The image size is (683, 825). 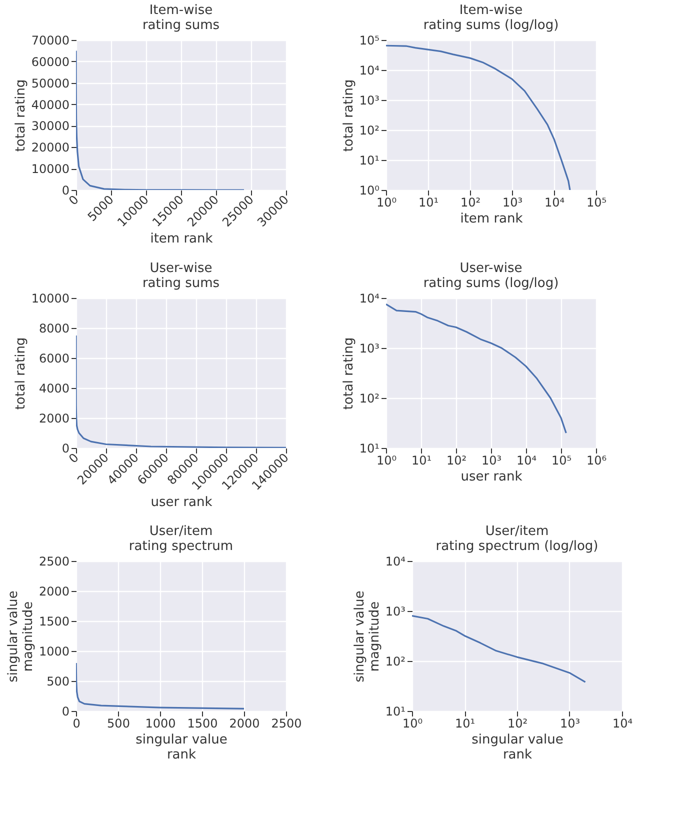 I want to click on x-tick-label: 2500, so click(x=286, y=723).